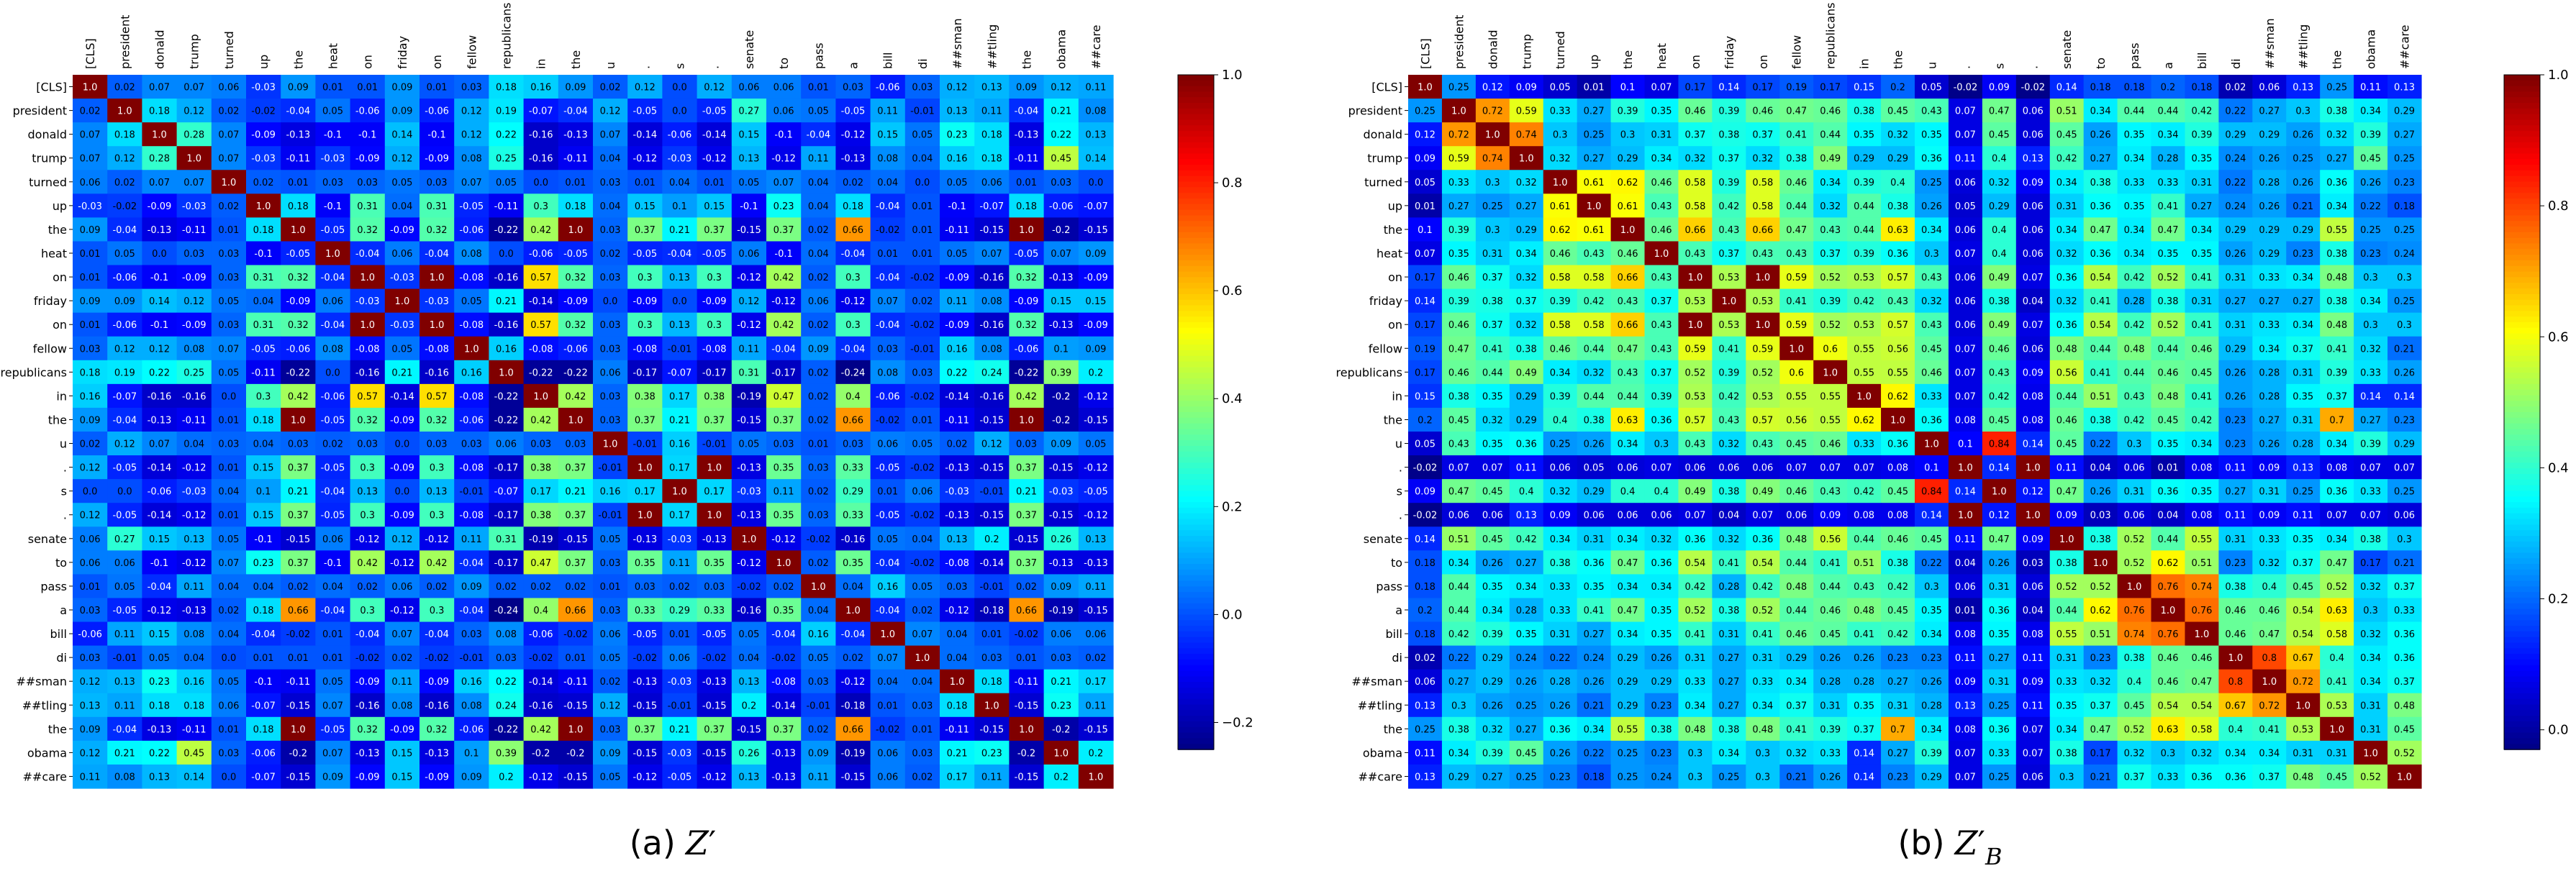  Describe the element at coordinates (818, 278) in the screenshot. I see `cell-label: 0.02` at that location.